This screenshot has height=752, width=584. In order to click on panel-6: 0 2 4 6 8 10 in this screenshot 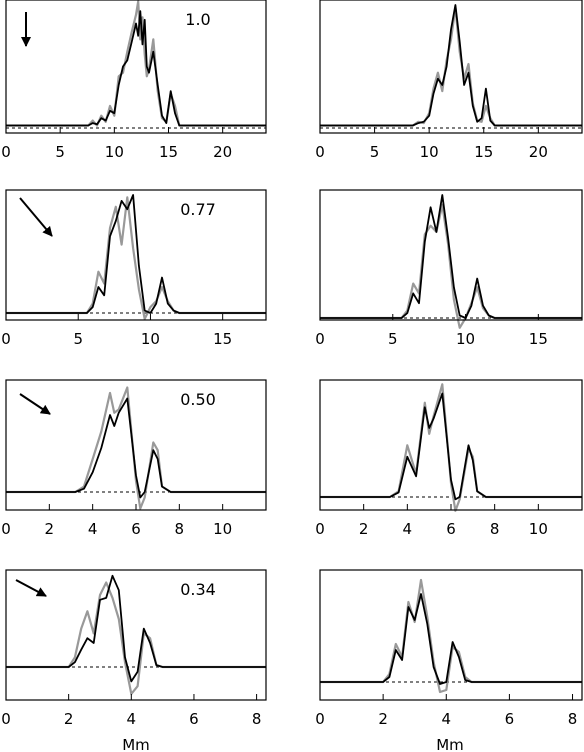, I will do `click(449, 458)`.